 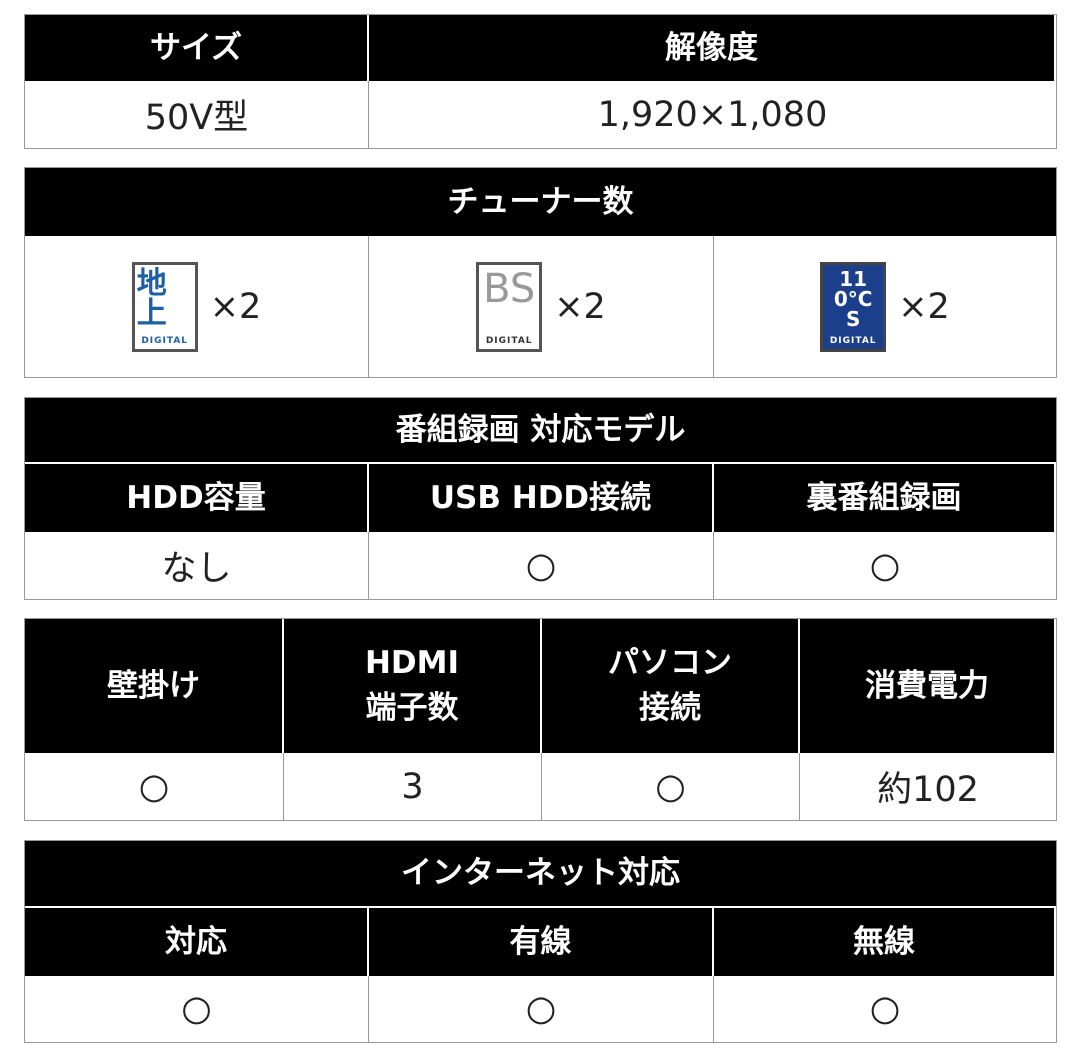 I want to click on header-wired: 有線, so click(x=541, y=942).